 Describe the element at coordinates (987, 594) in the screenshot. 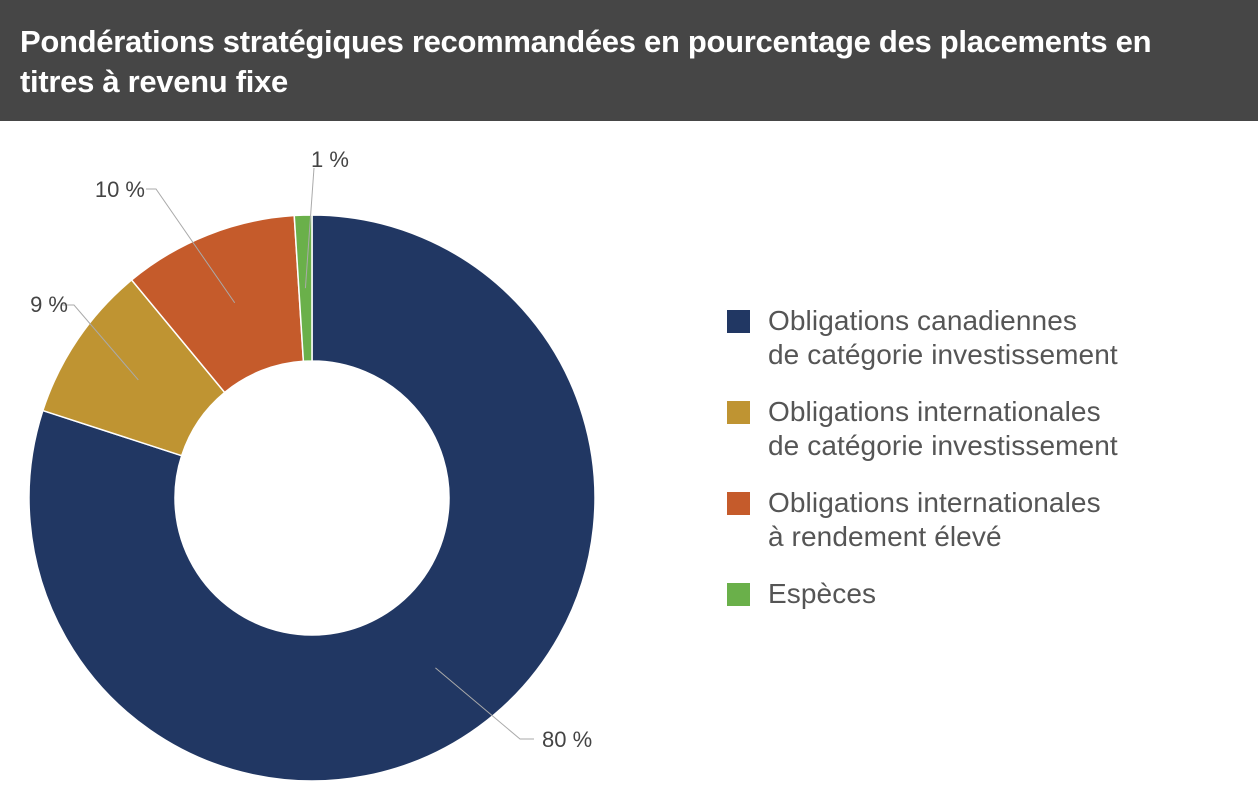

I see `legend-item-cash: Espèces` at that location.